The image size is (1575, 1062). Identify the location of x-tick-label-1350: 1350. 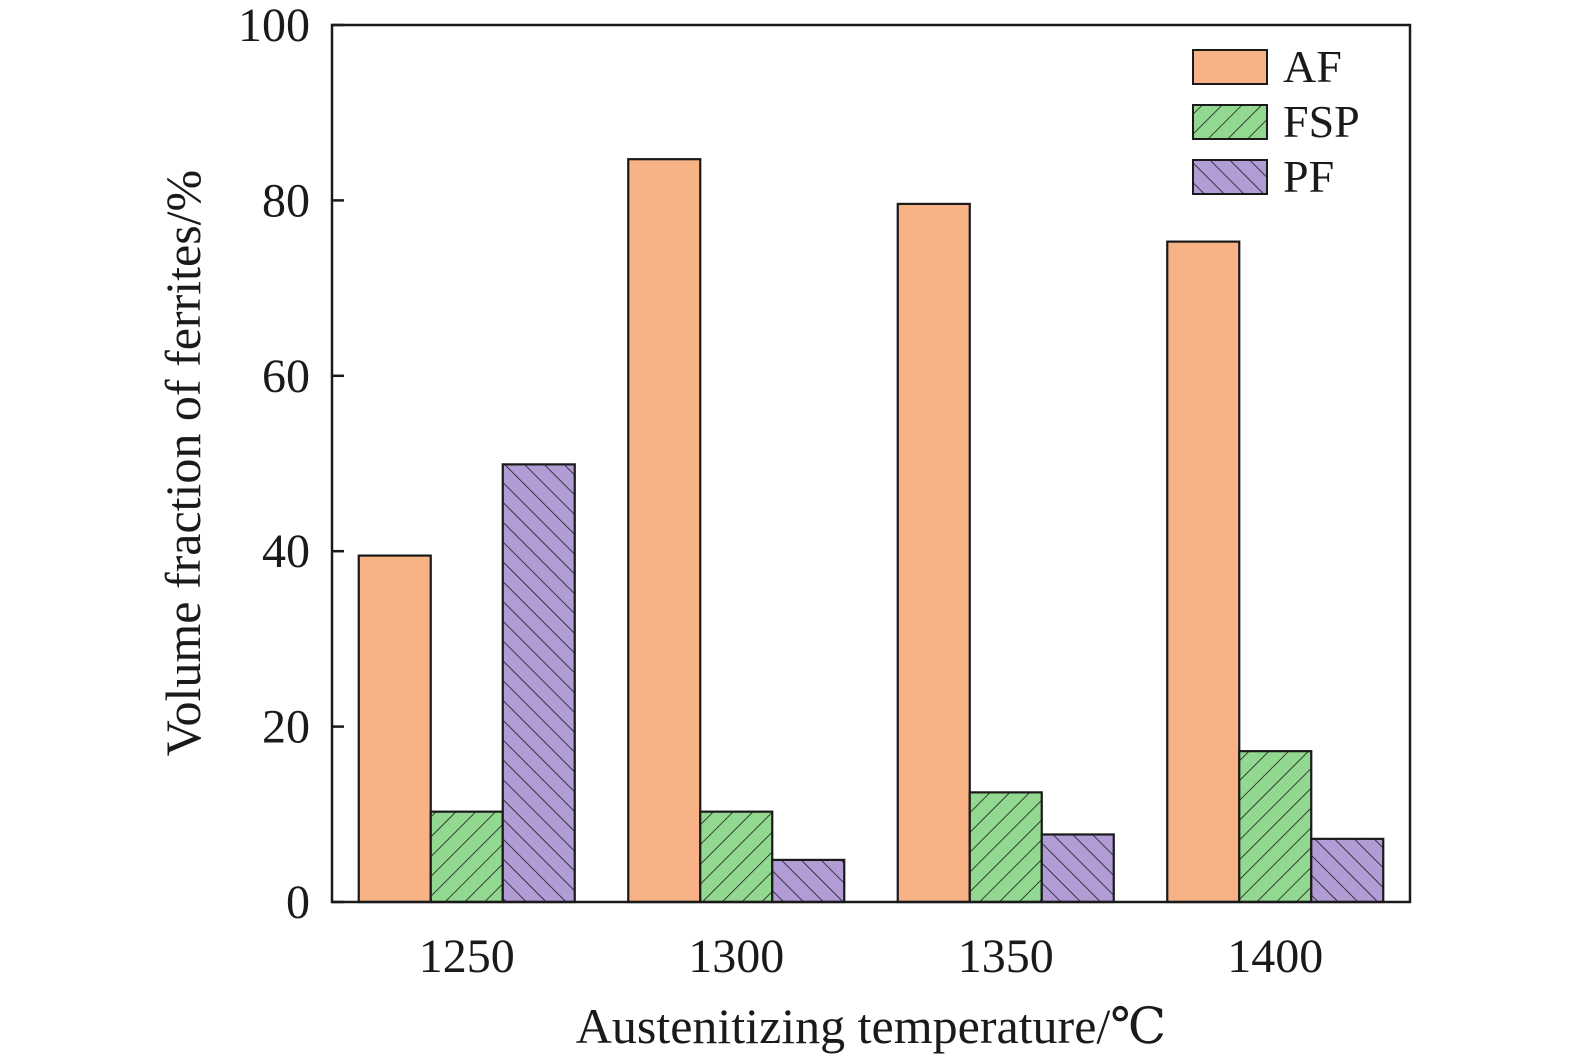
(1006, 956).